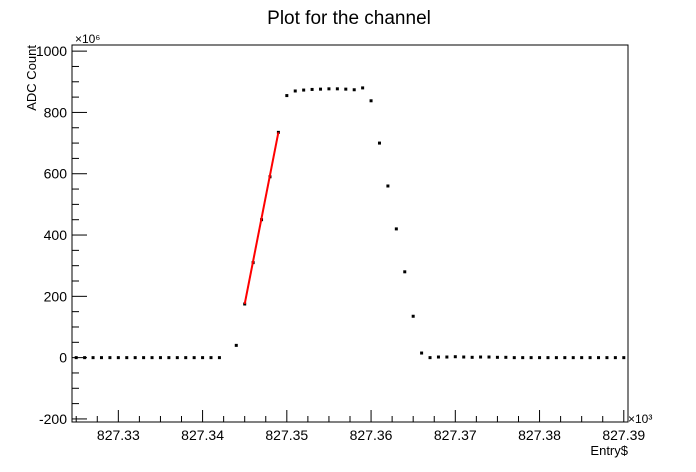 This screenshot has width=696, height=472. What do you see at coordinates (56, 112) in the screenshot?
I see `y-tick-label: 800` at bounding box center [56, 112].